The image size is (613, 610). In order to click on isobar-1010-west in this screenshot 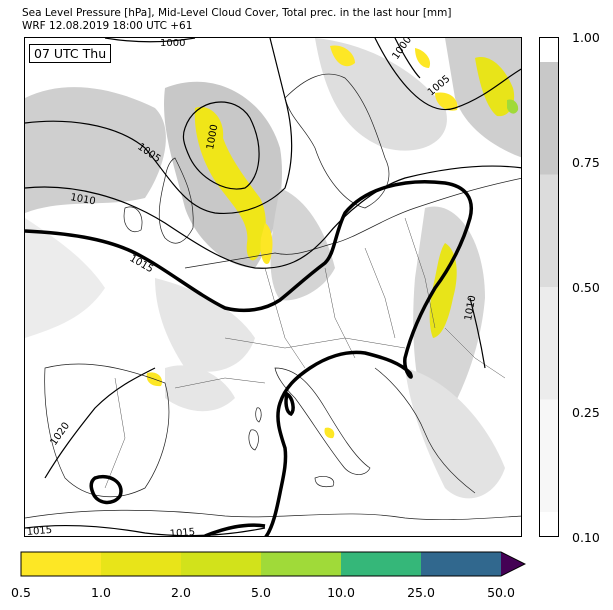, I will do `click(273, 217)`.